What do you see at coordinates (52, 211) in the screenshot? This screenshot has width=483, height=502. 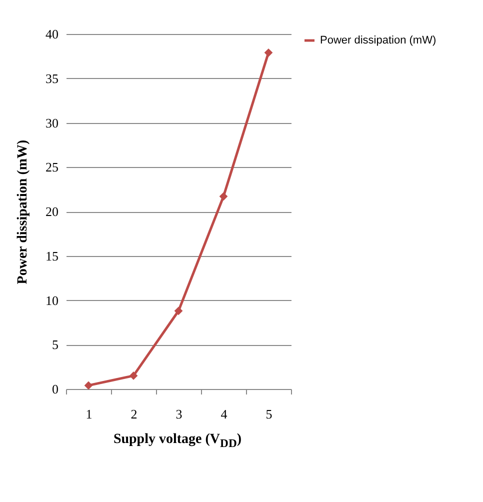 I see `y-tick-label: 20` at bounding box center [52, 211].